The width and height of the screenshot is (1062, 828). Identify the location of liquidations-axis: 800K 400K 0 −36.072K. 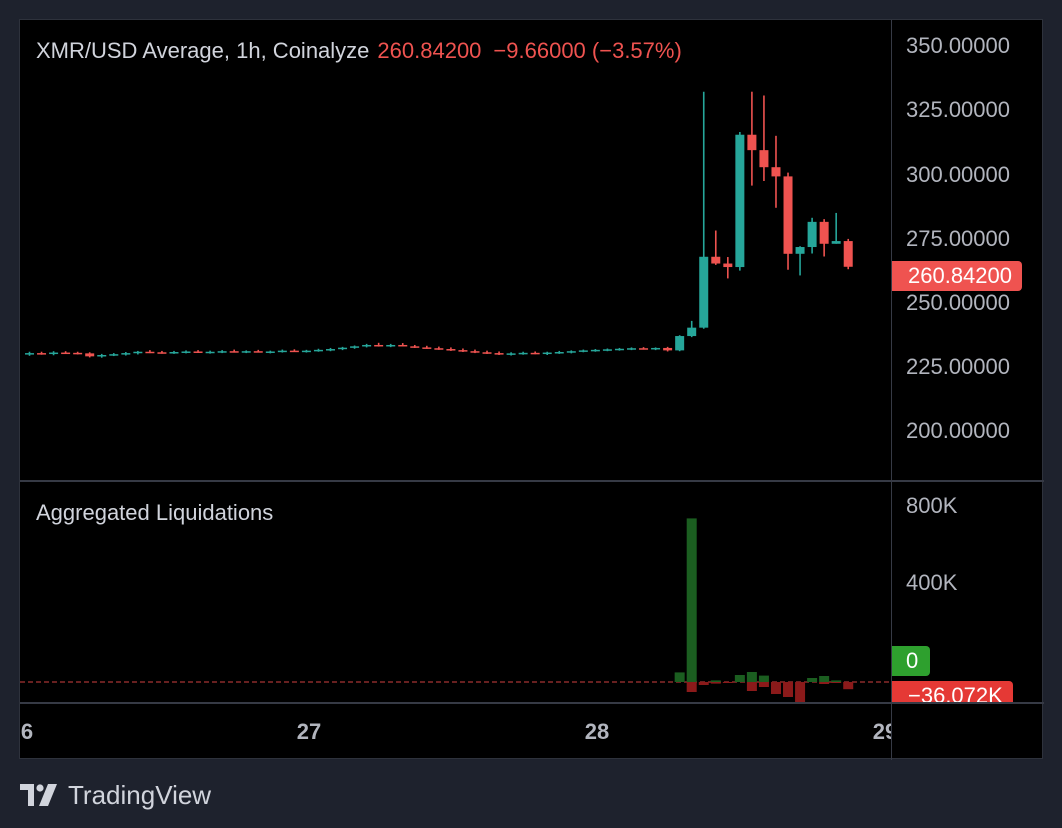
(968, 592).